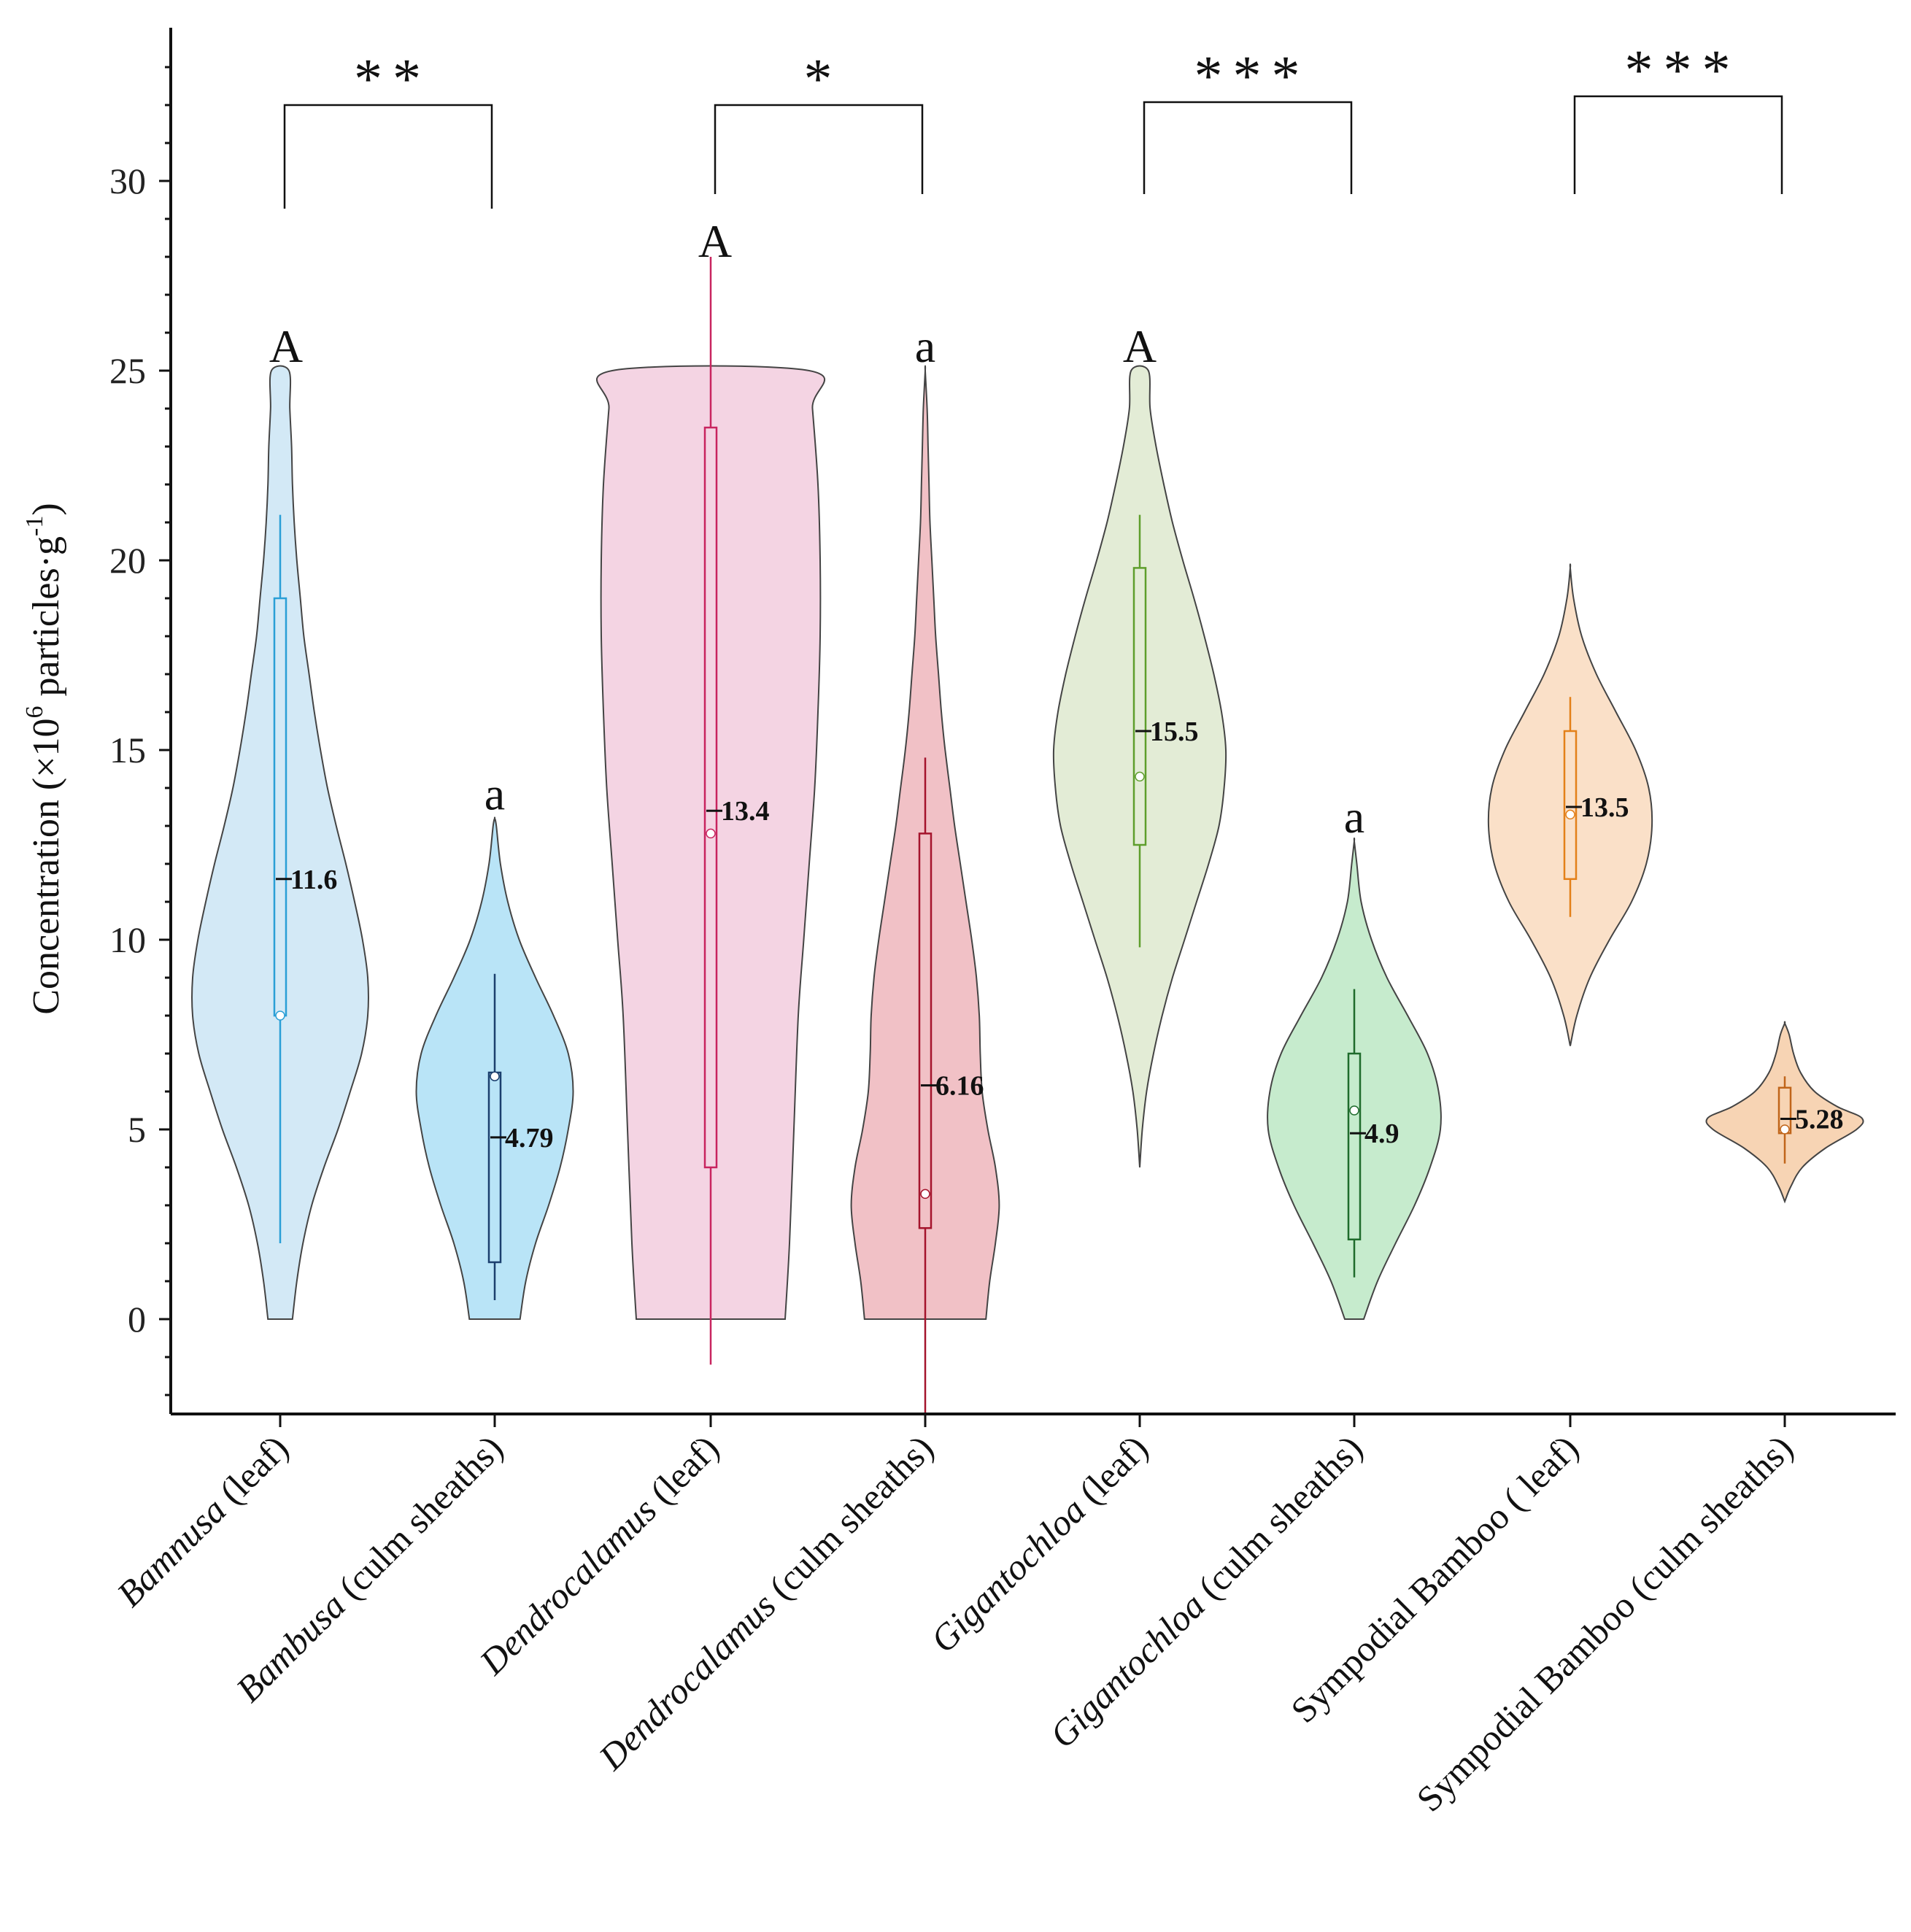 The width and height of the screenshot is (1911, 1932). Describe the element at coordinates (127, 750) in the screenshot. I see `y-tick-label: 15` at that location.